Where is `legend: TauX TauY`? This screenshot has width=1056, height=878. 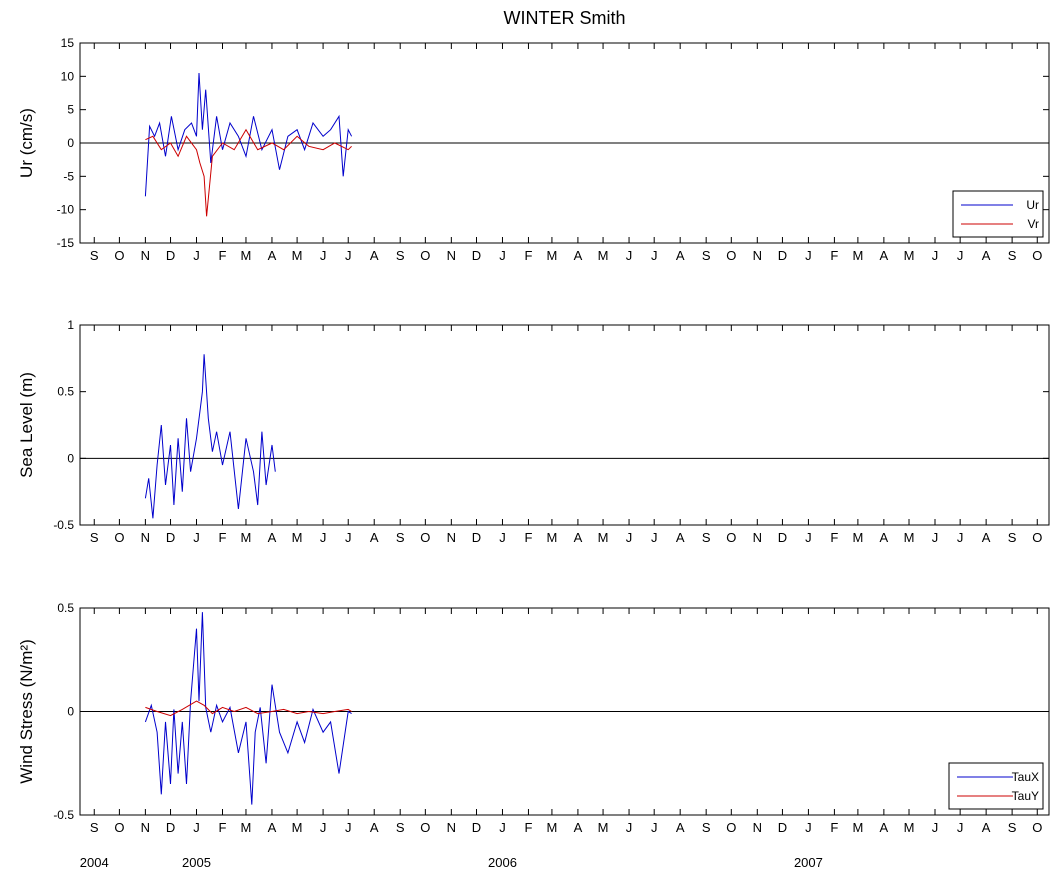 legend: TauX TauY is located at coordinates (996, 786).